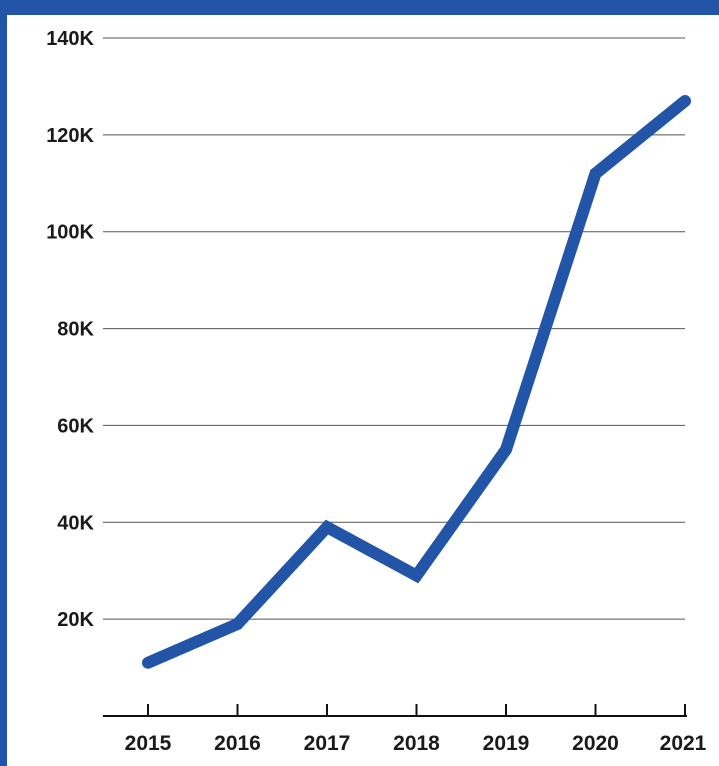  What do you see at coordinates (595, 743) in the screenshot?
I see `x-tick-label-2020: 2020` at bounding box center [595, 743].